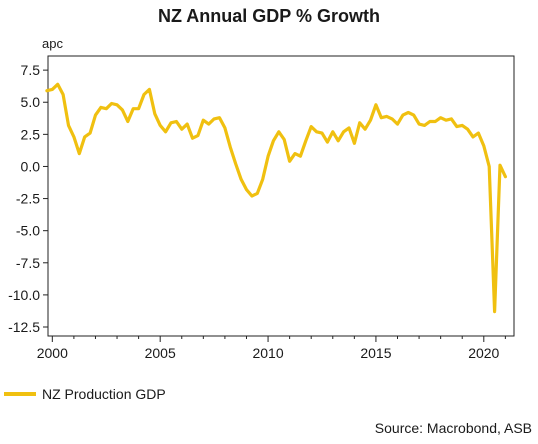  I want to click on x-axis: 2000 2005 2010 2015 2020, so click(271, 348).